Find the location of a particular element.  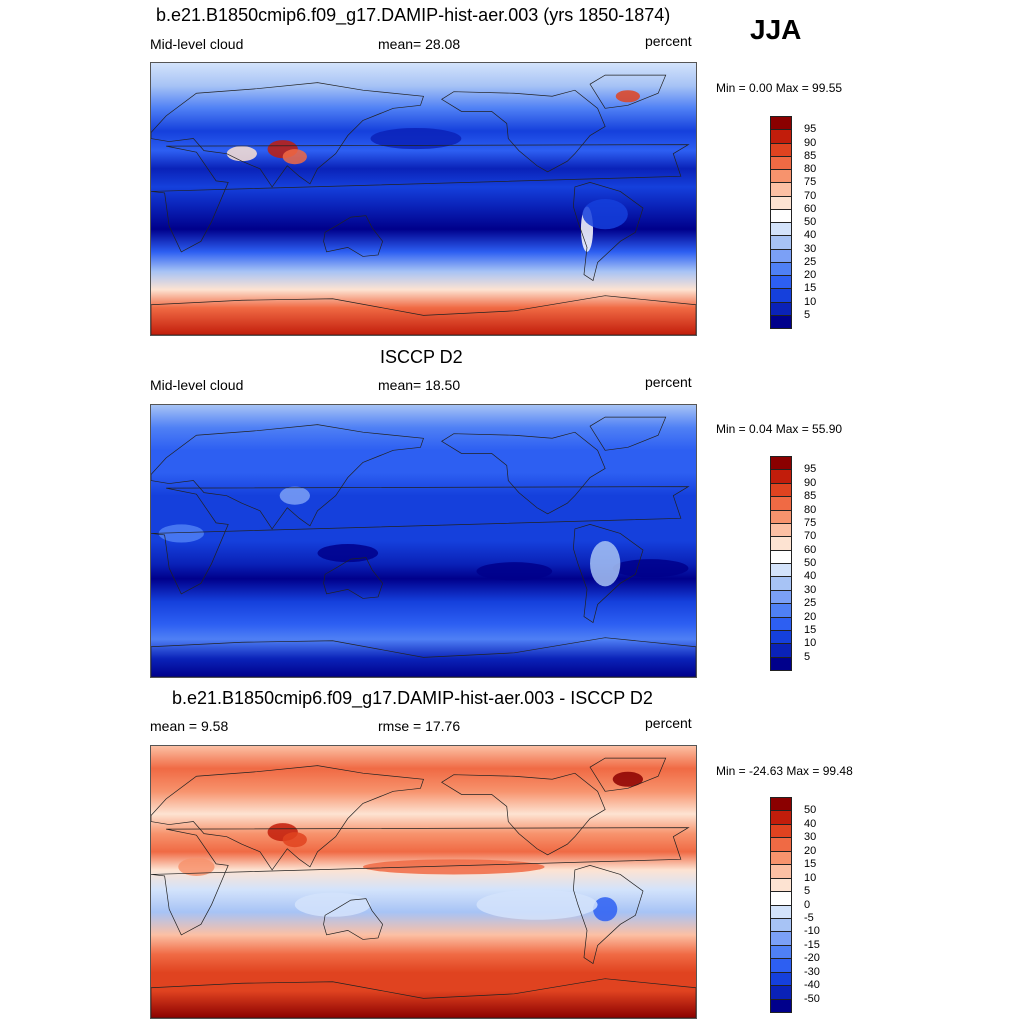

panel-2-map is located at coordinates (423, 541).